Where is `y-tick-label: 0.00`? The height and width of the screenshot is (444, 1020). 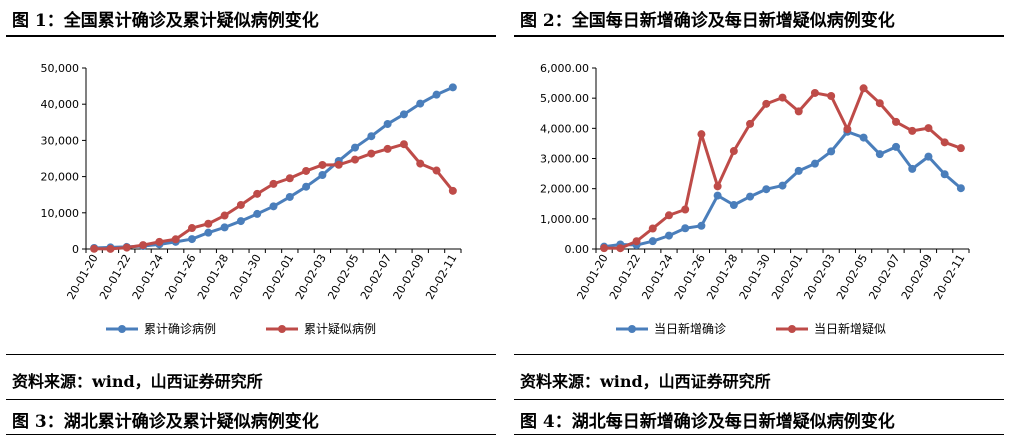
y-tick-label: 0.00 is located at coordinates (577, 249).